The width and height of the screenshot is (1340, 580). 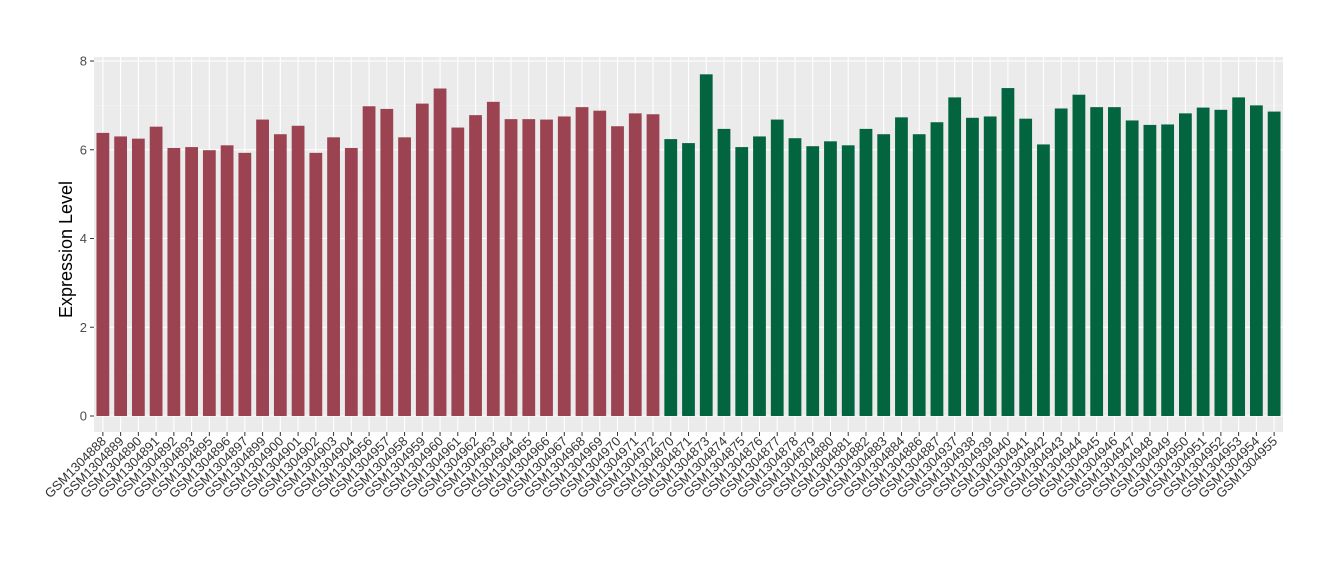 What do you see at coordinates (298, 270) in the screenshot?
I see `bar-GSM1304901` at bounding box center [298, 270].